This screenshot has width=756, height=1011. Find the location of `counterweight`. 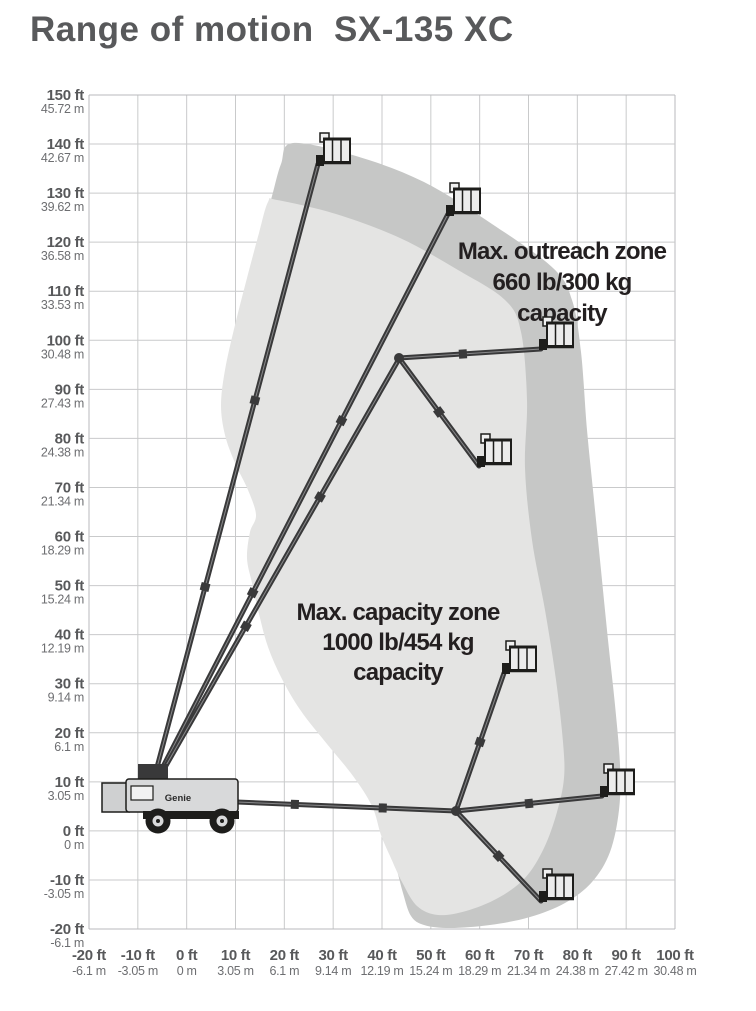

counterweight is located at coordinates (115, 797).